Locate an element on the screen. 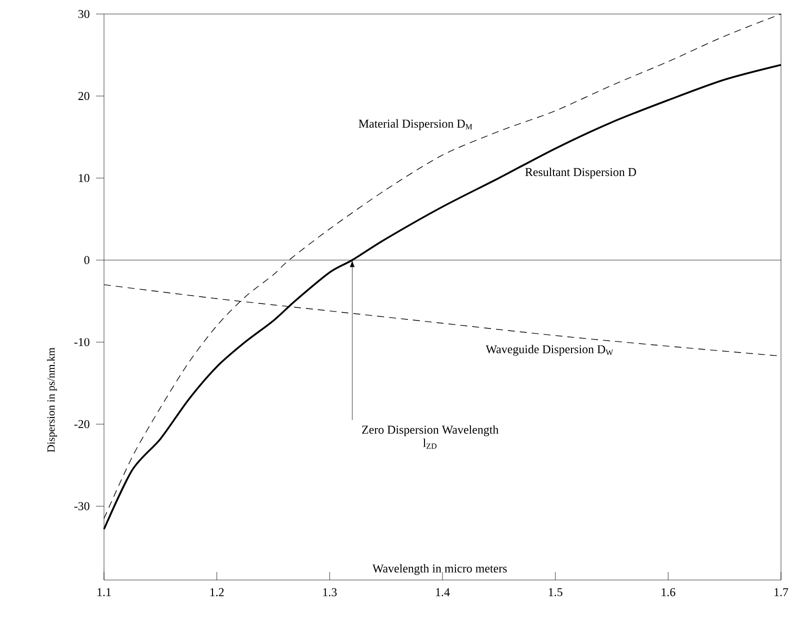 The width and height of the screenshot is (809, 639). series-label: Resultant Dispersion D is located at coordinates (580, 173).